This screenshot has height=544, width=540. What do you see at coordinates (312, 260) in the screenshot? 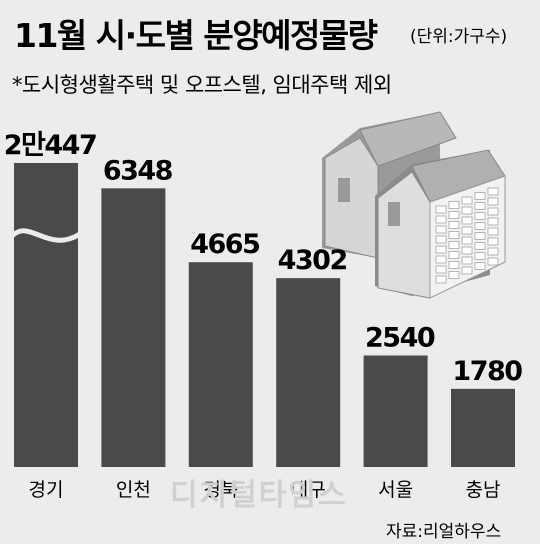
I see `value-label-대구: 4302` at bounding box center [312, 260].